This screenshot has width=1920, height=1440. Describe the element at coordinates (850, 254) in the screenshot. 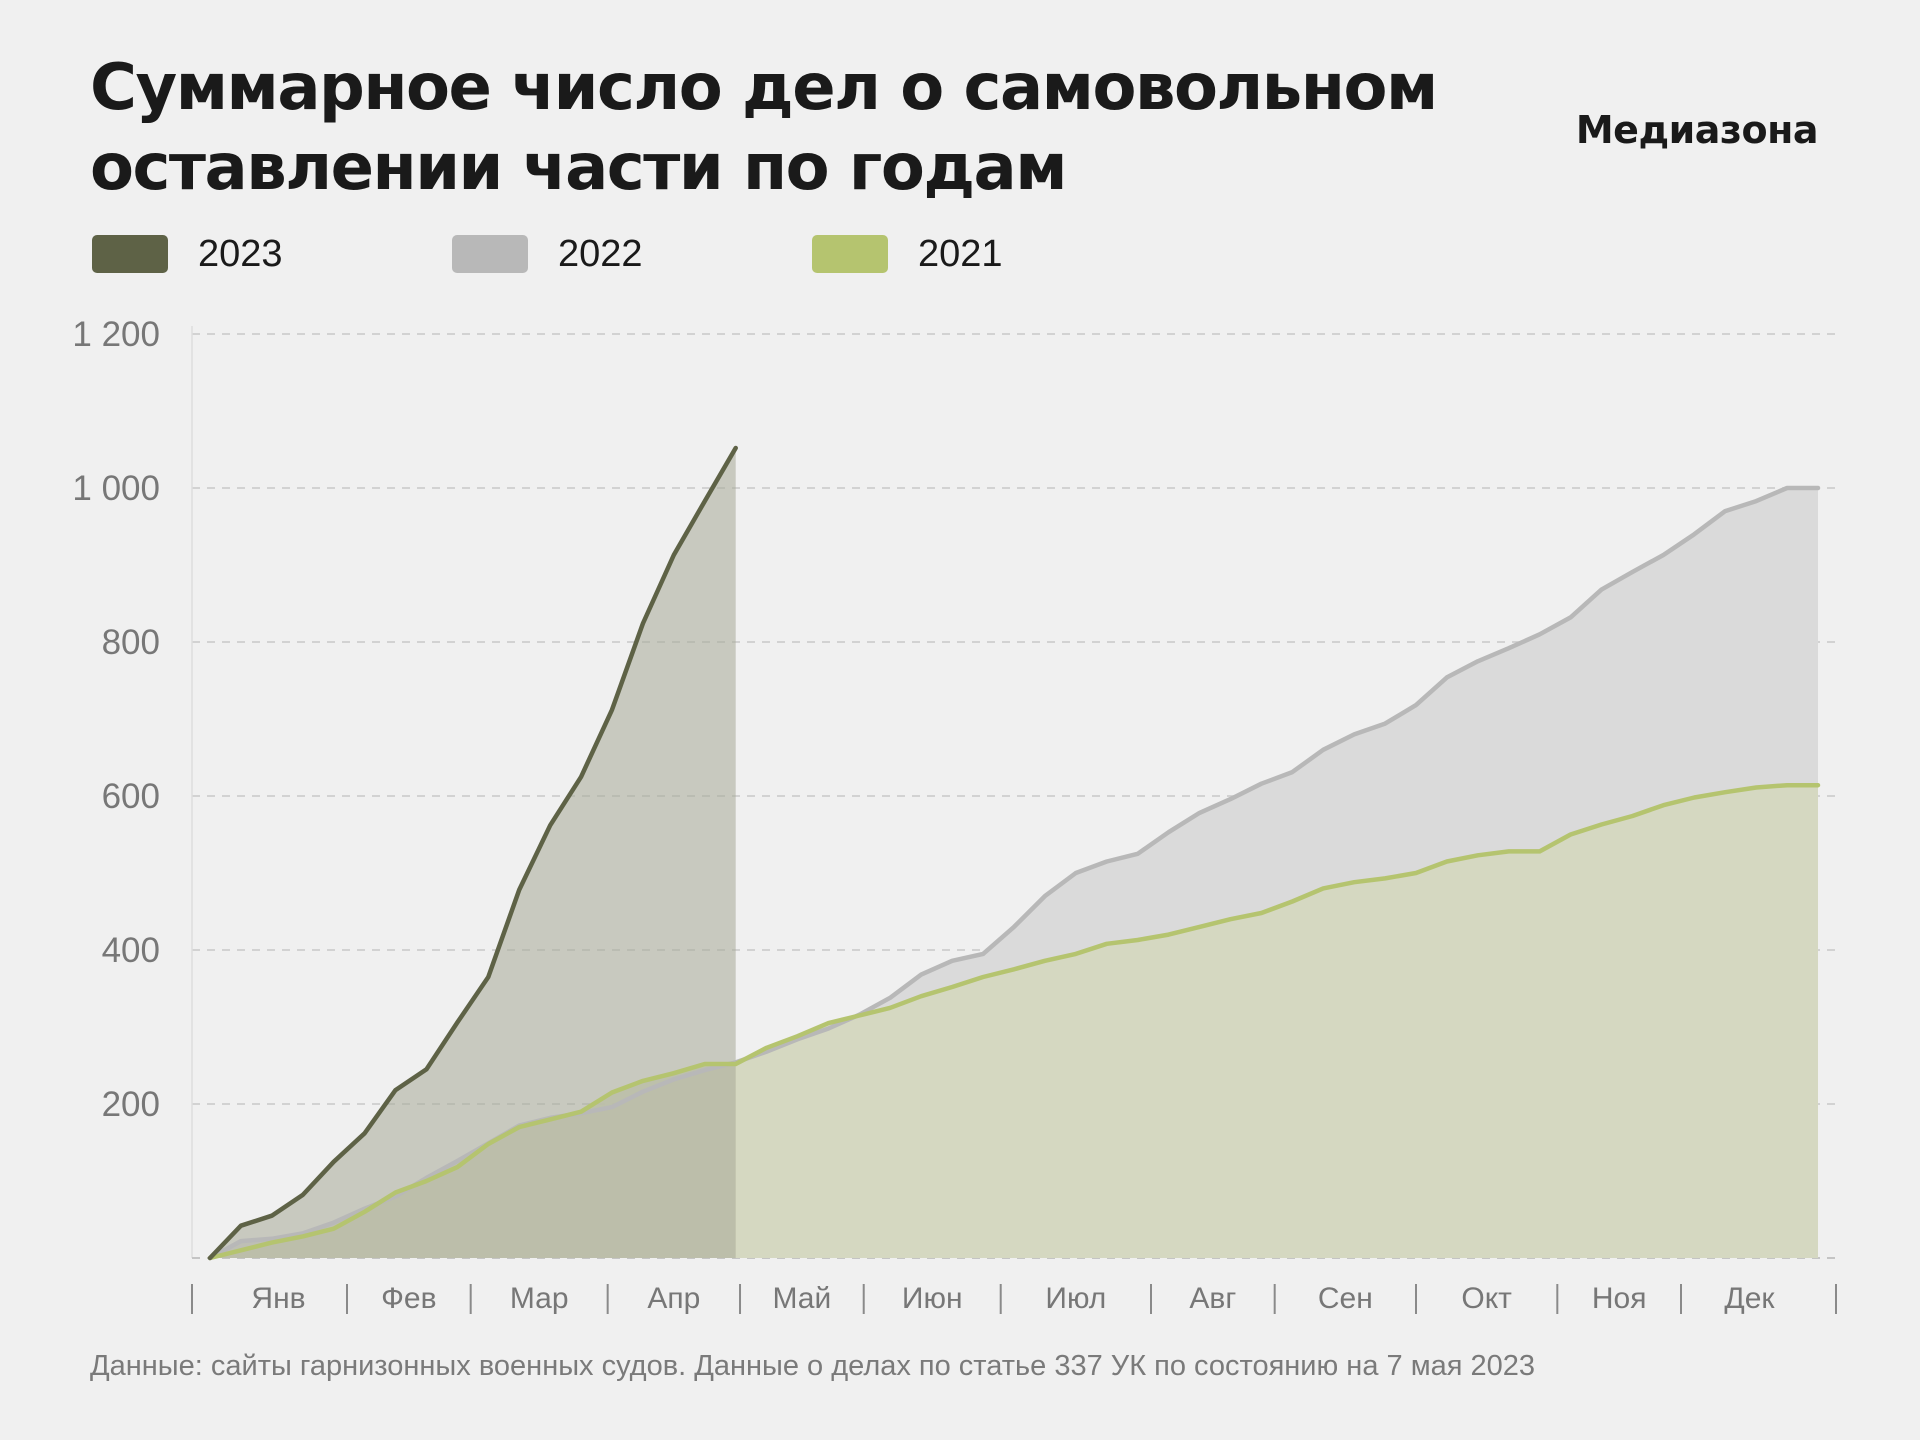

I see `legend-swatch-2021` at that location.